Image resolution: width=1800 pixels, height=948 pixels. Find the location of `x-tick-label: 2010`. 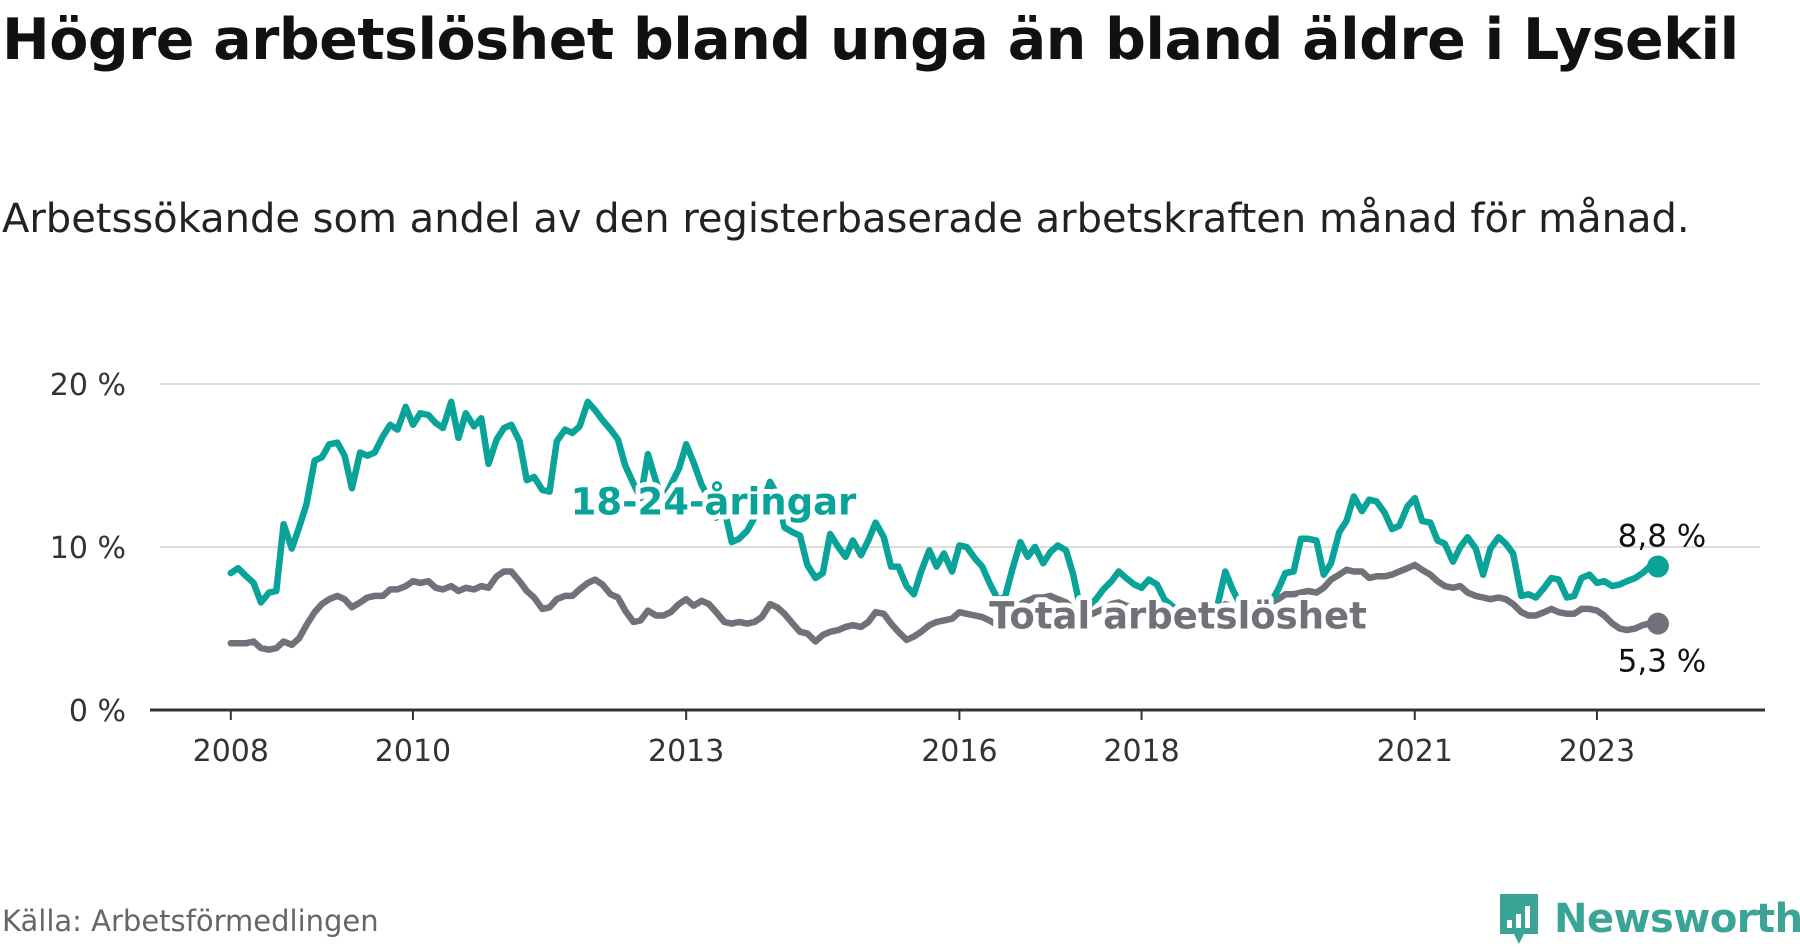

x-tick-label: 2010 is located at coordinates (413, 751).